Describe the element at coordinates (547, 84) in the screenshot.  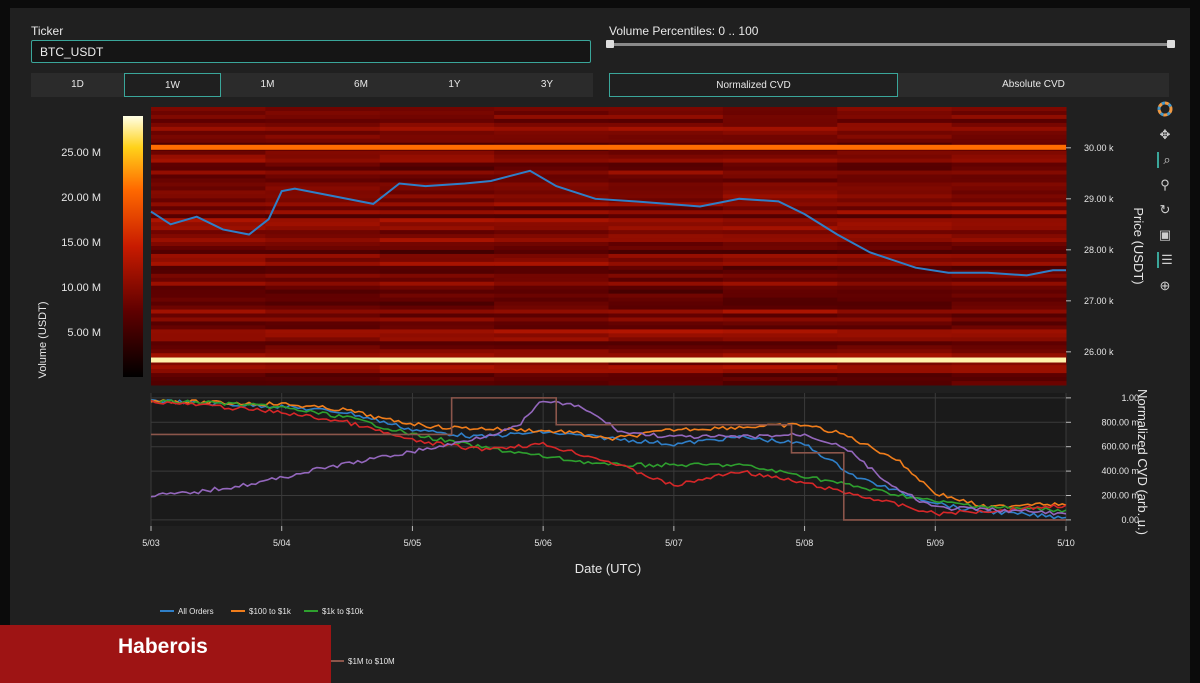
I see `timeframe-3y-button: 3Y` at that location.